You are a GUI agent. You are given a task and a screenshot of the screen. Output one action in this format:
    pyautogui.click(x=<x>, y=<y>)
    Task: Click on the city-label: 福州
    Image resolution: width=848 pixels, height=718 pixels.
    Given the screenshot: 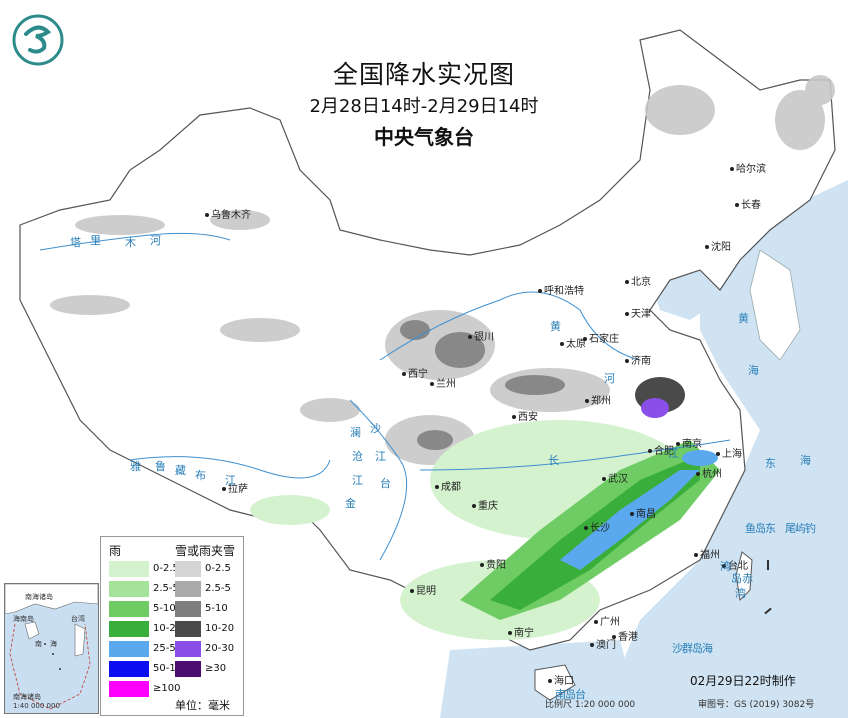 What is the action you would take?
    pyautogui.click(x=707, y=553)
    